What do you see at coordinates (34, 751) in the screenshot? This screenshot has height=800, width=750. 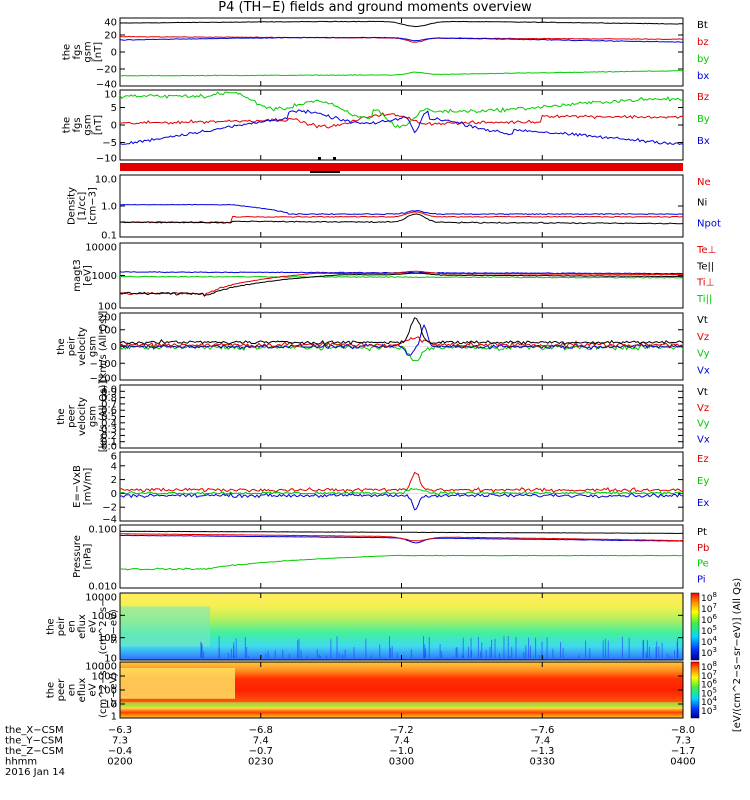 I see `x-axis-row-label: the_Z−CSM` at bounding box center [34, 751].